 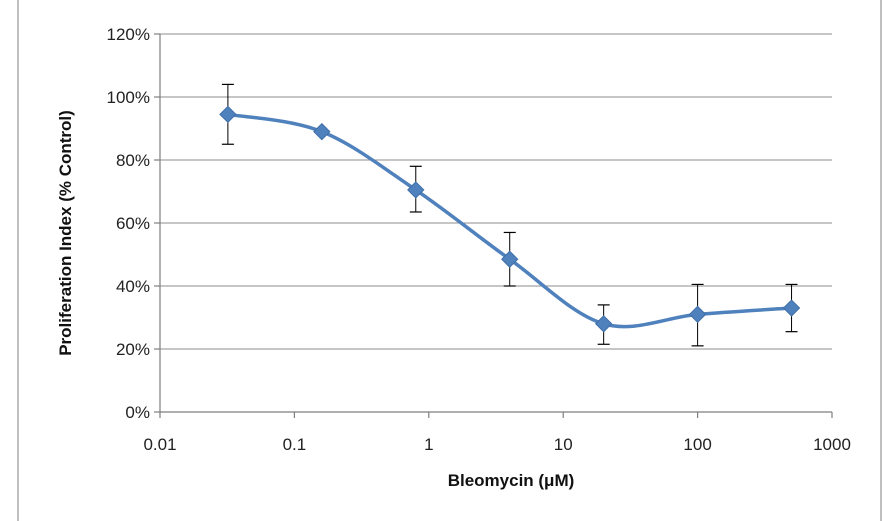 What do you see at coordinates (295, 444) in the screenshot?
I see `x-tick-label-1: 0.1` at bounding box center [295, 444].